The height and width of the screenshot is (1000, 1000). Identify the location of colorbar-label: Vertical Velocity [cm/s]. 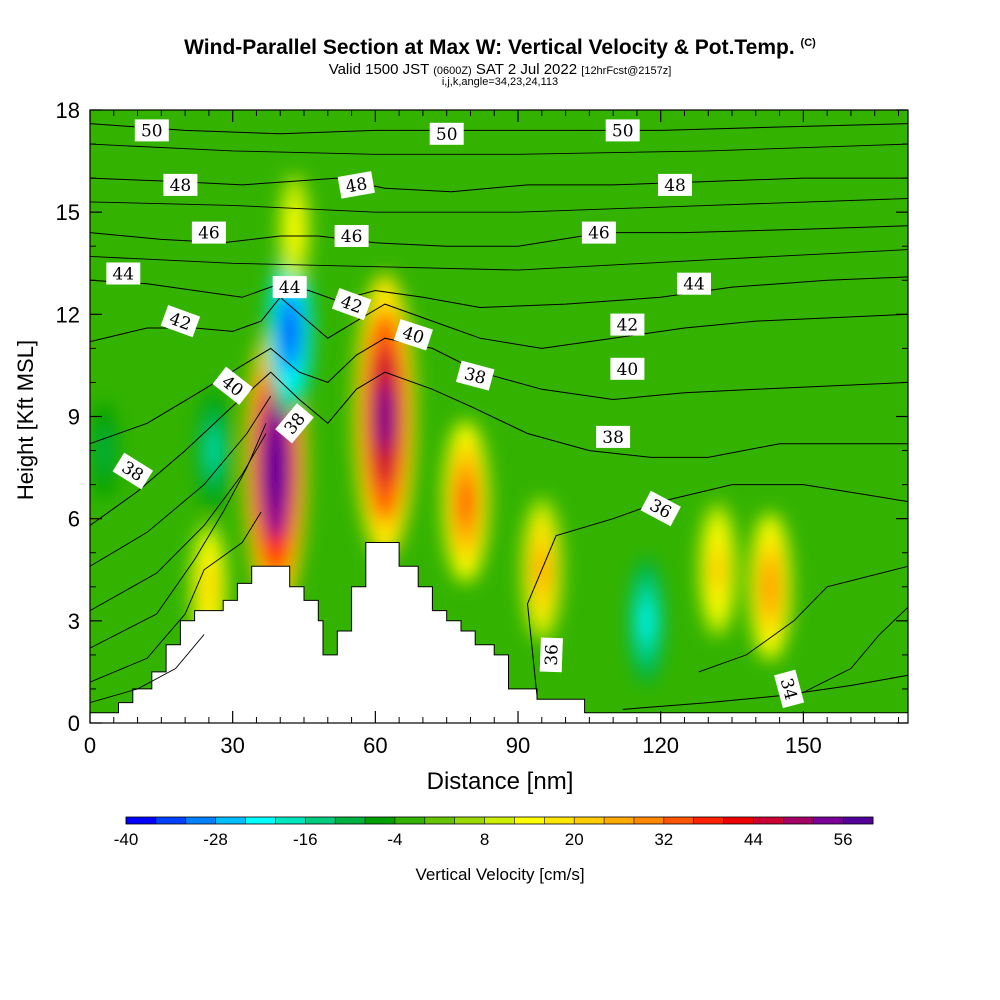
(499, 874).